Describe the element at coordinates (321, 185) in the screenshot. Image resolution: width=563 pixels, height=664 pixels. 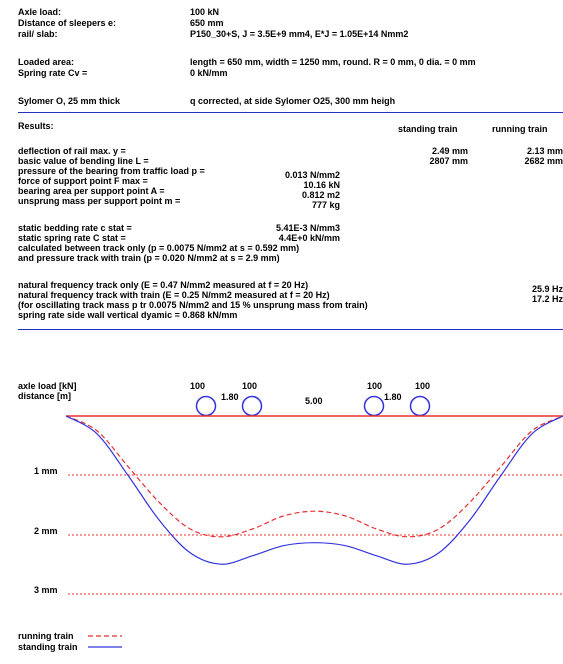
I see `force-value: 10.16 kN` at that location.